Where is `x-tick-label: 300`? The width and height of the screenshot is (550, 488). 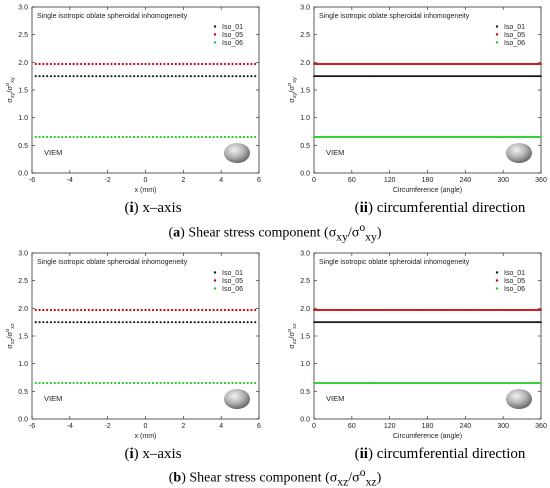
x-tick-label: 300 is located at coordinates (503, 180).